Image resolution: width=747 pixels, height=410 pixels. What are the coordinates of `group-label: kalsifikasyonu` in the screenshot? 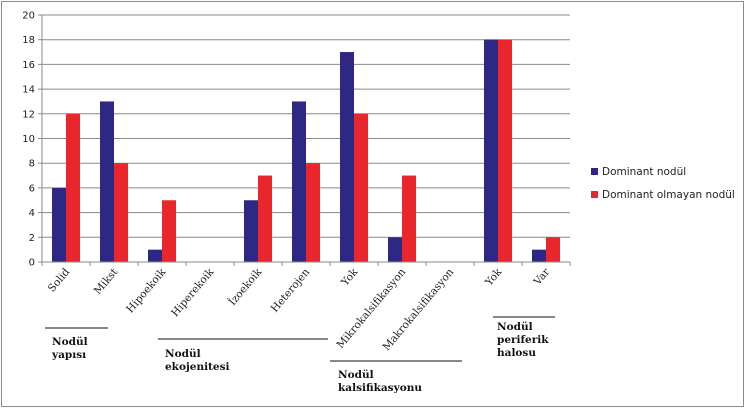 It's located at (380, 388).